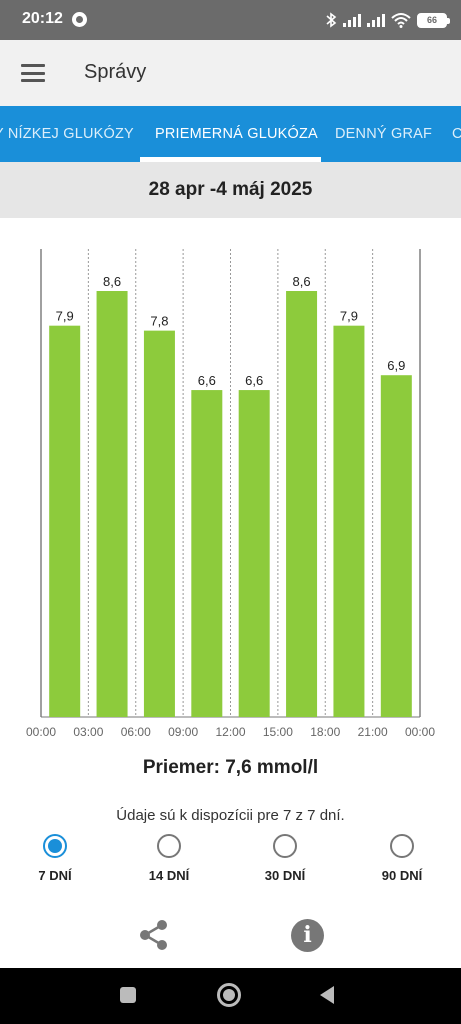 The width and height of the screenshot is (461, 1024). I want to click on chart-x-tick-label: 09:00, so click(183, 732).